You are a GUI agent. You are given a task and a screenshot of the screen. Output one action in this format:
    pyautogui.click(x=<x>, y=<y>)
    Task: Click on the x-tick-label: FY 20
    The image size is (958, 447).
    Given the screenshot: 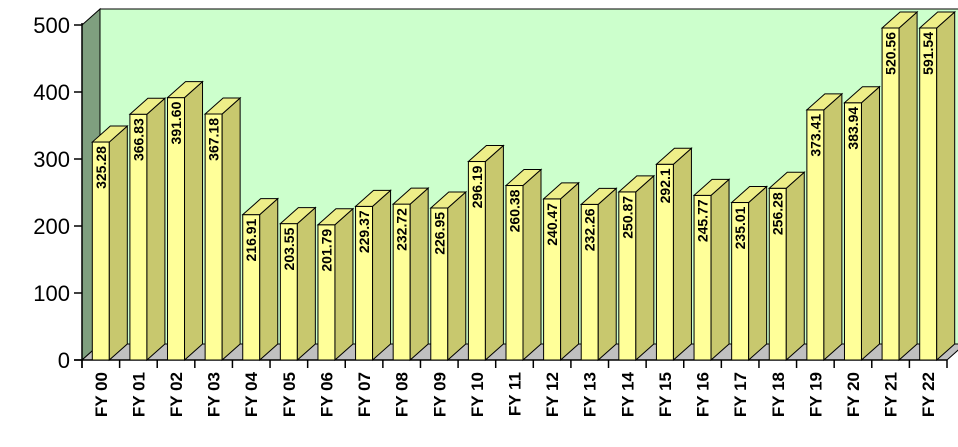 What is the action you would take?
    pyautogui.click(x=853, y=394)
    